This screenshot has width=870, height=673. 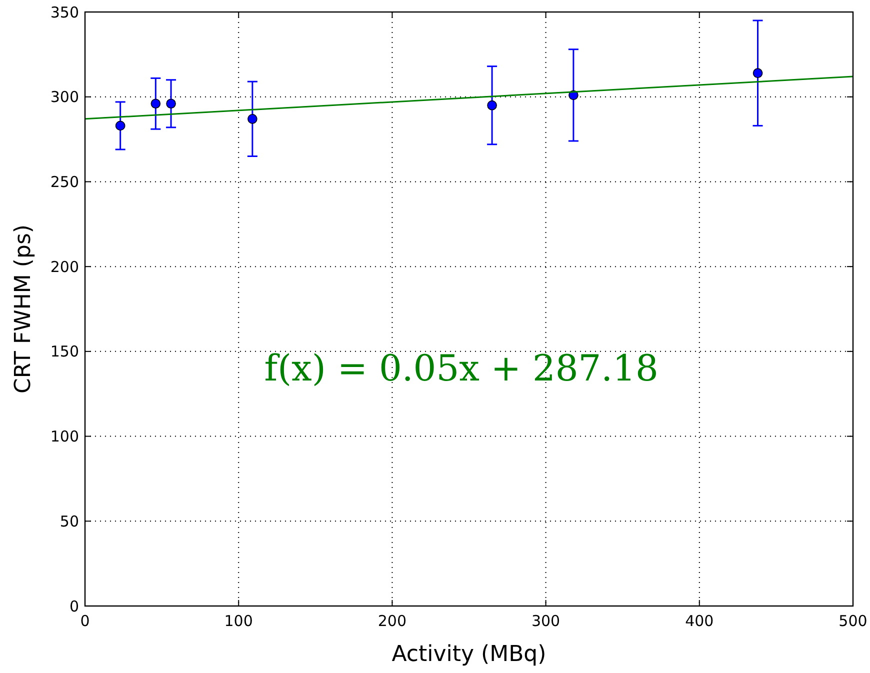 I want to click on x-axis-title: Activity (MBq), so click(x=469, y=654).